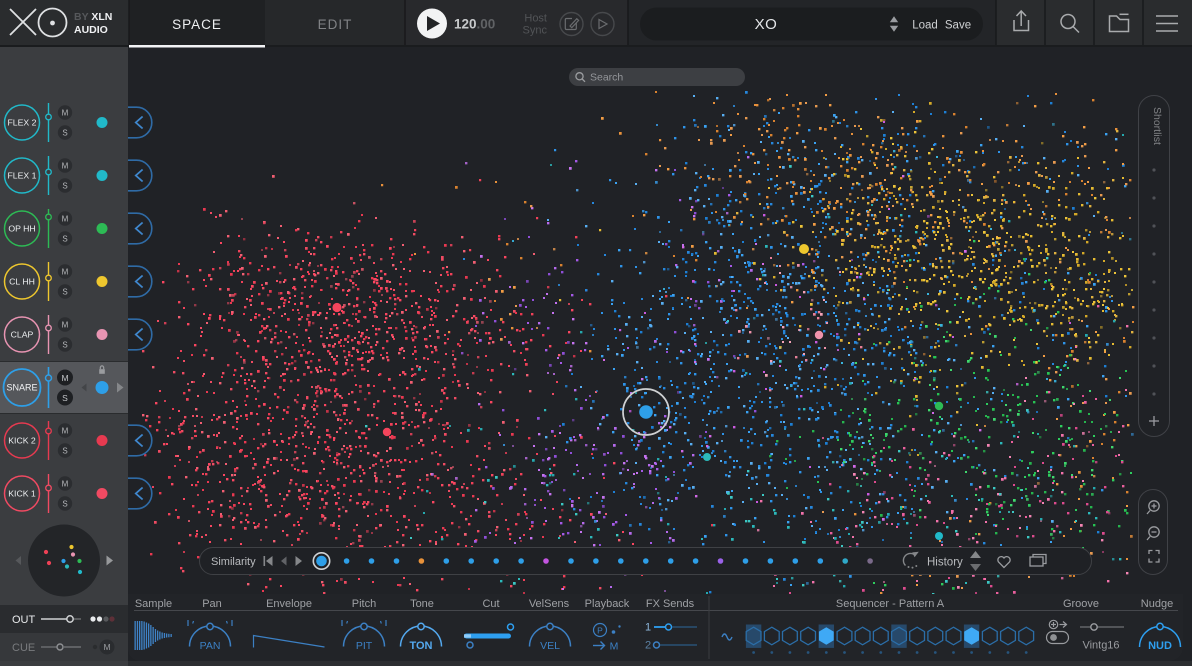 This screenshot has height=666, width=1192. Describe the element at coordinates (474, 24) in the screenshot. I see `svg-text: 120.00` at that location.